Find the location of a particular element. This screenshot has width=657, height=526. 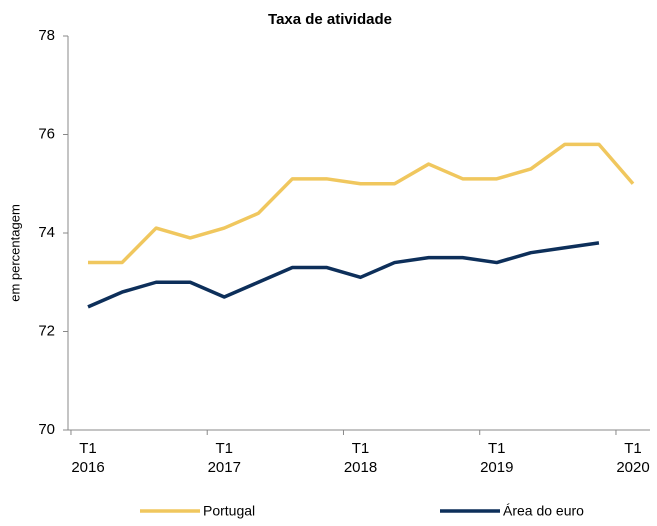

y-tick-label: 70 is located at coordinates (46, 429).